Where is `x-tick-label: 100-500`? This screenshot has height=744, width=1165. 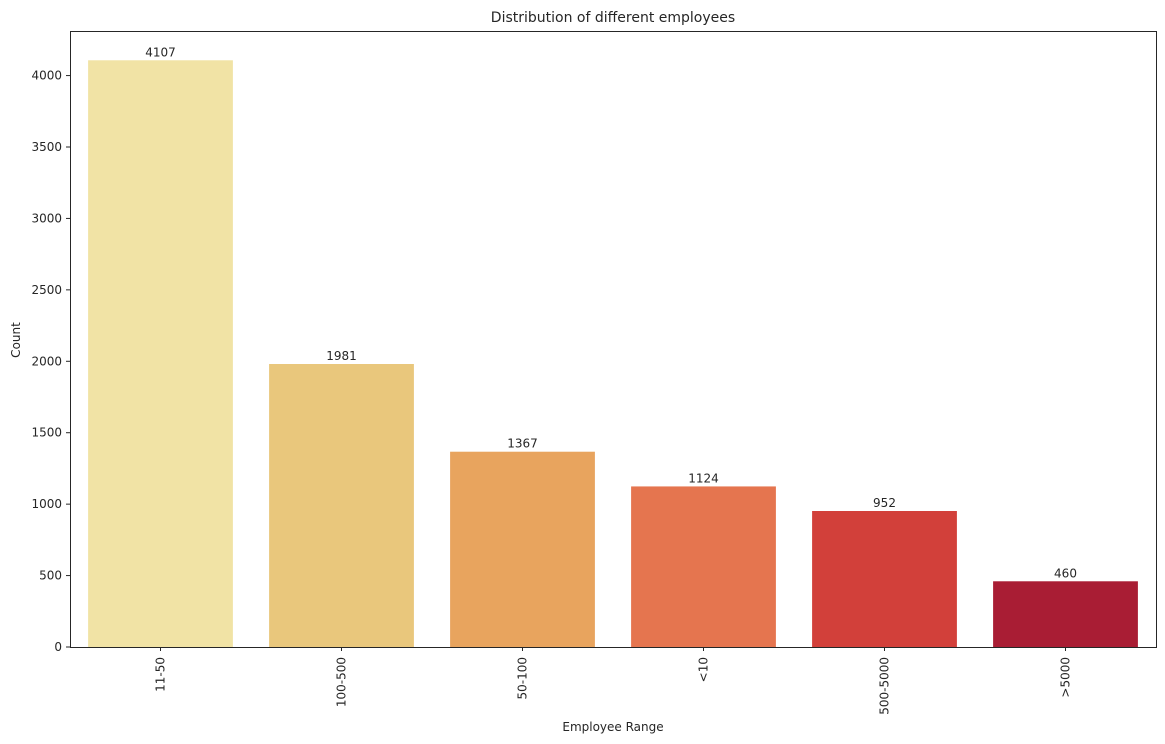
x-tick-label: 100-500 is located at coordinates (342, 682).